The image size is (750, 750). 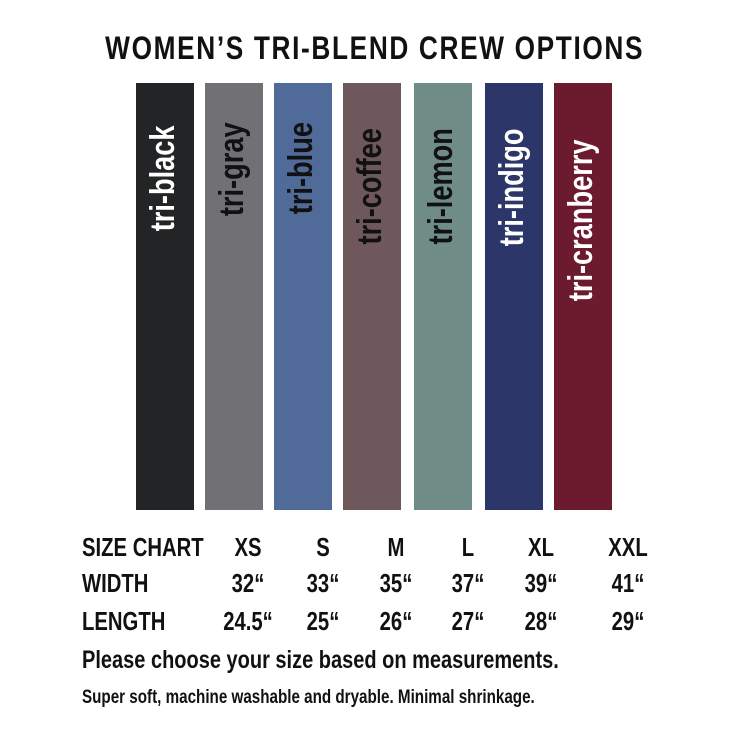 I want to click on row-label: LENGTH, so click(x=124, y=621).